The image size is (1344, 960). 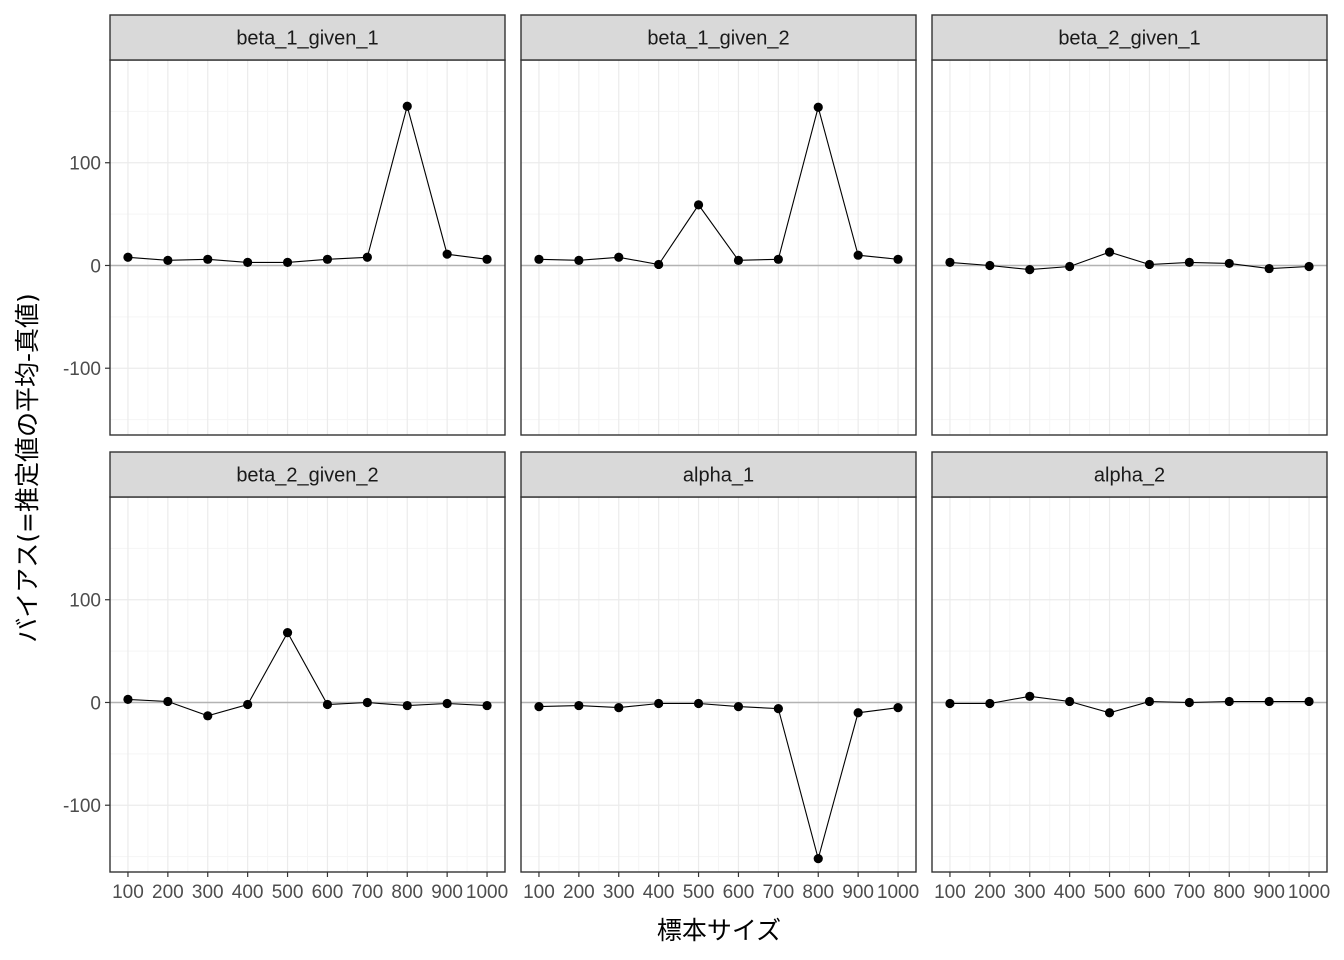 I want to click on strip-label: beta_2_given_2, so click(x=307, y=476).